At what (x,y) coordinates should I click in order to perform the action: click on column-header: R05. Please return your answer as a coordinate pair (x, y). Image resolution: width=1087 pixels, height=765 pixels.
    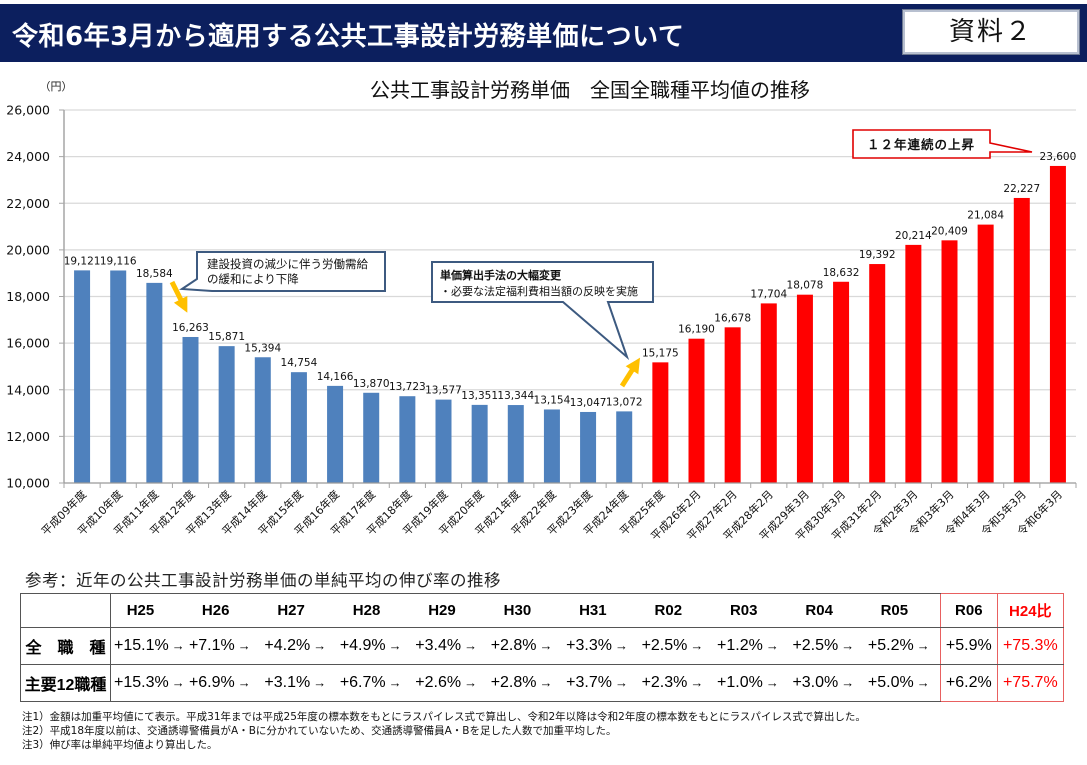
    Looking at the image, I should click on (902, 610).